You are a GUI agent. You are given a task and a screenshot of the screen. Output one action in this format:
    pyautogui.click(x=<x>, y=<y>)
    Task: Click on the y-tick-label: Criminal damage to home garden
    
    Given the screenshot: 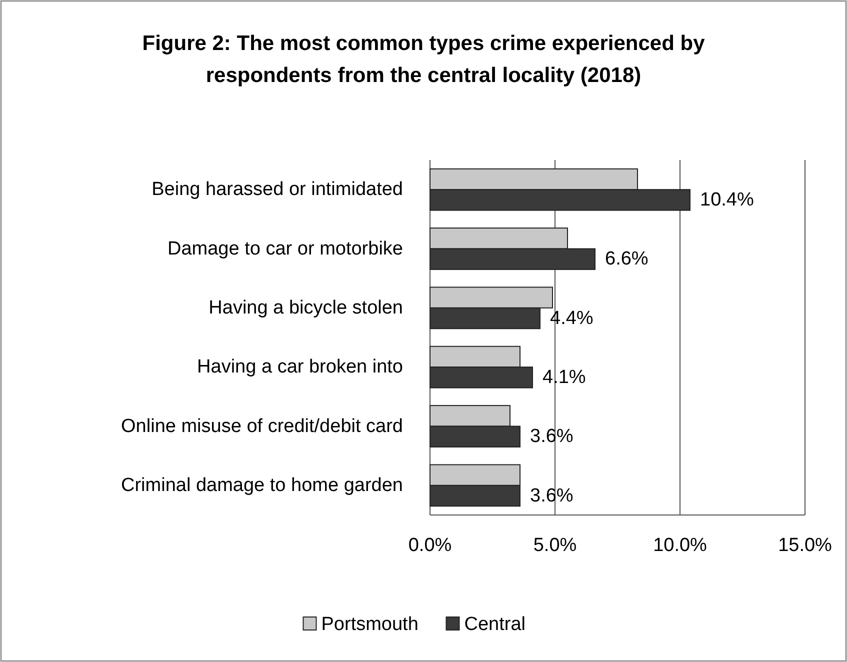 What is the action you would take?
    pyautogui.click(x=262, y=485)
    